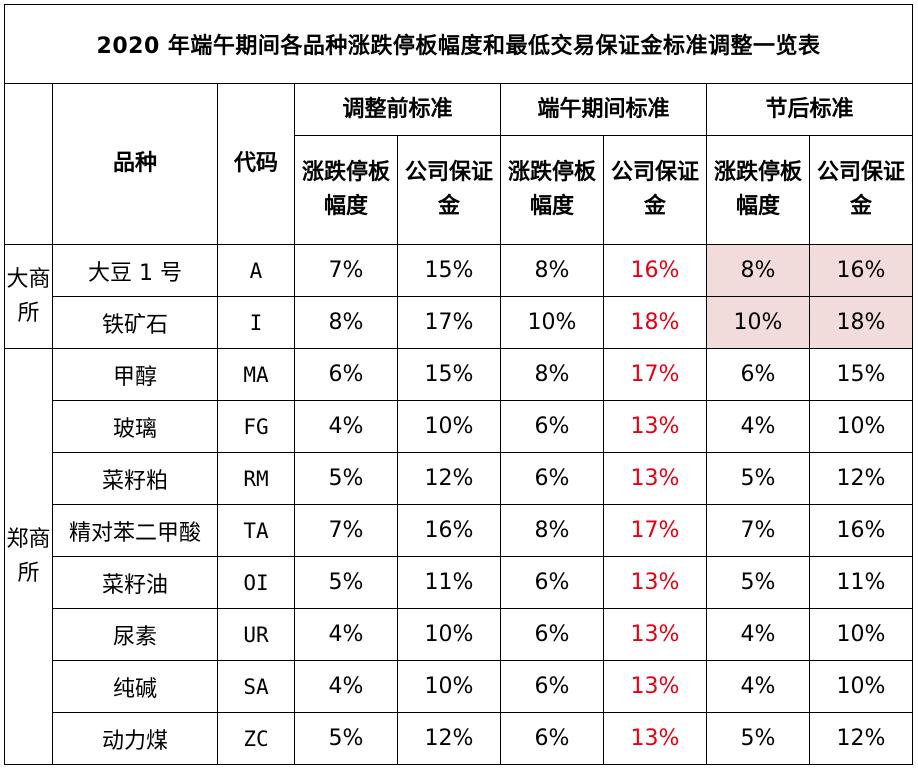 The width and height of the screenshot is (918, 778). Describe the element at coordinates (861, 271) in the screenshot. I see `after-margin-cell: 16%` at that location.